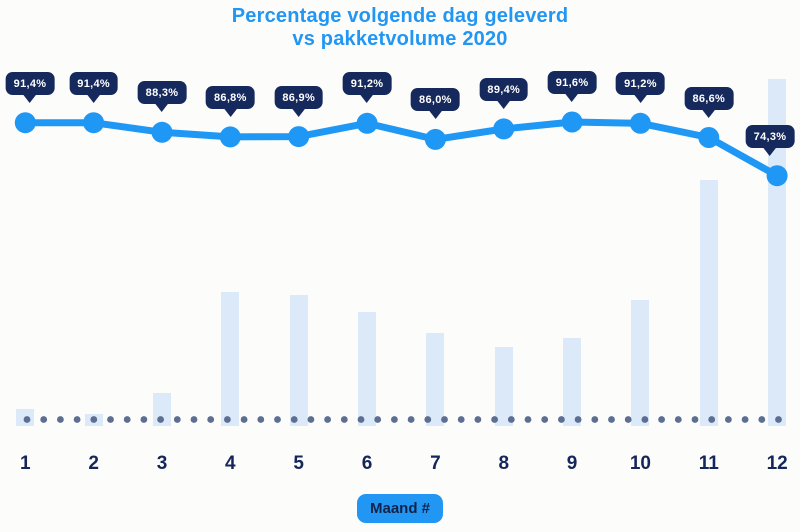 Image resolution: width=800 pixels, height=532 pixels. Describe the element at coordinates (435, 100) in the screenshot. I see `value-badge: 86,0%` at that location.